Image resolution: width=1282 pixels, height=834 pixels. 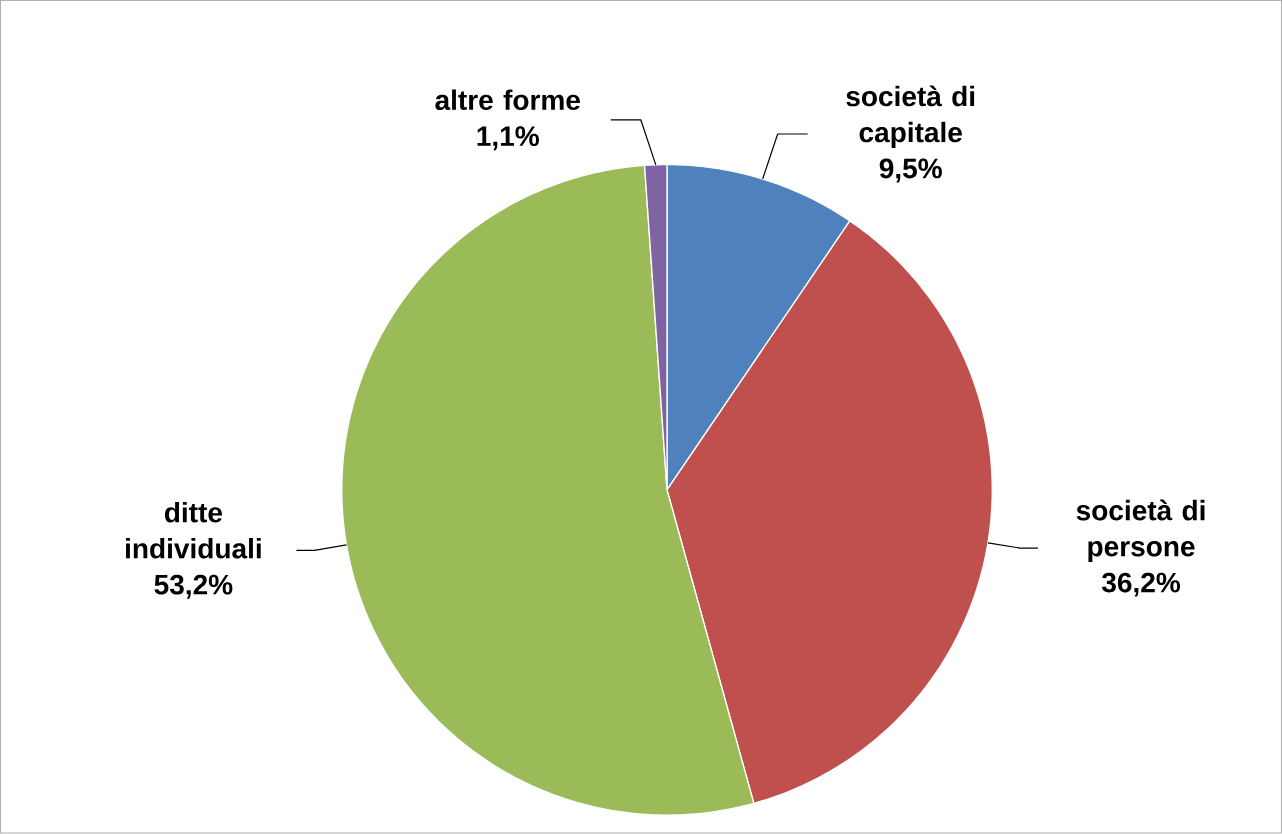 What do you see at coordinates (193, 530) in the screenshot?
I see `slice-label: ditte individuali` at bounding box center [193, 530].